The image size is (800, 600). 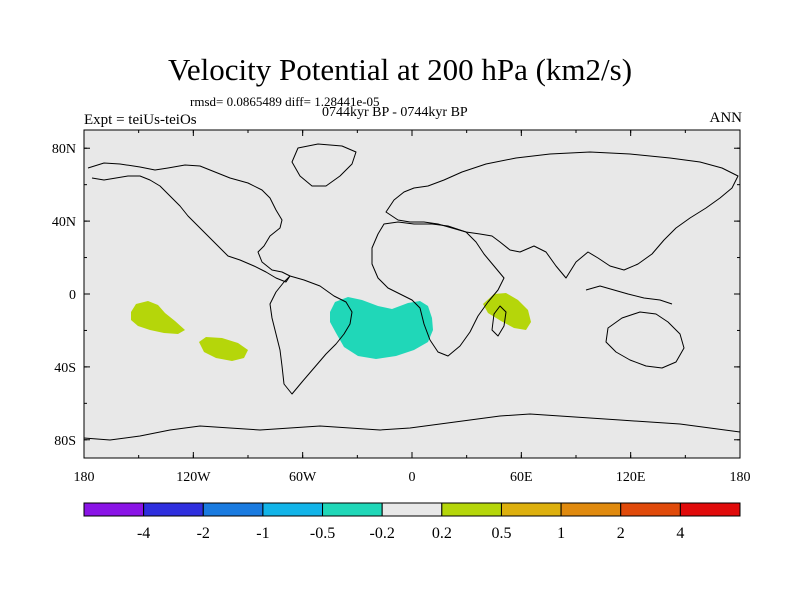 What do you see at coordinates (140, 120) in the screenshot?
I see `experiment-label: Expt = teiUs-teiOs` at bounding box center [140, 120].